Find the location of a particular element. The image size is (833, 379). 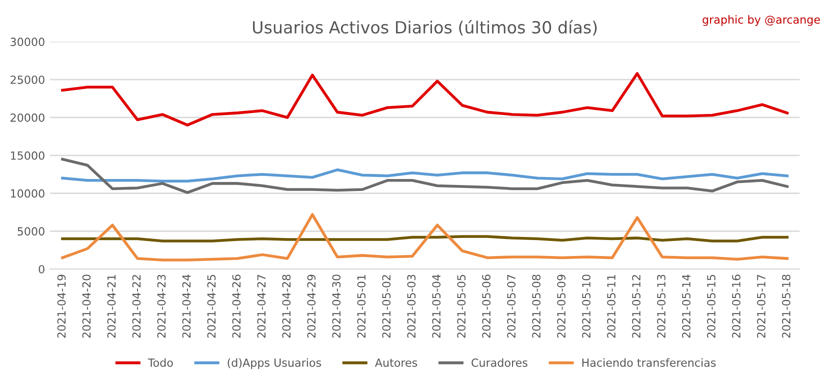

y-tick-label: 0 is located at coordinates (41, 269).